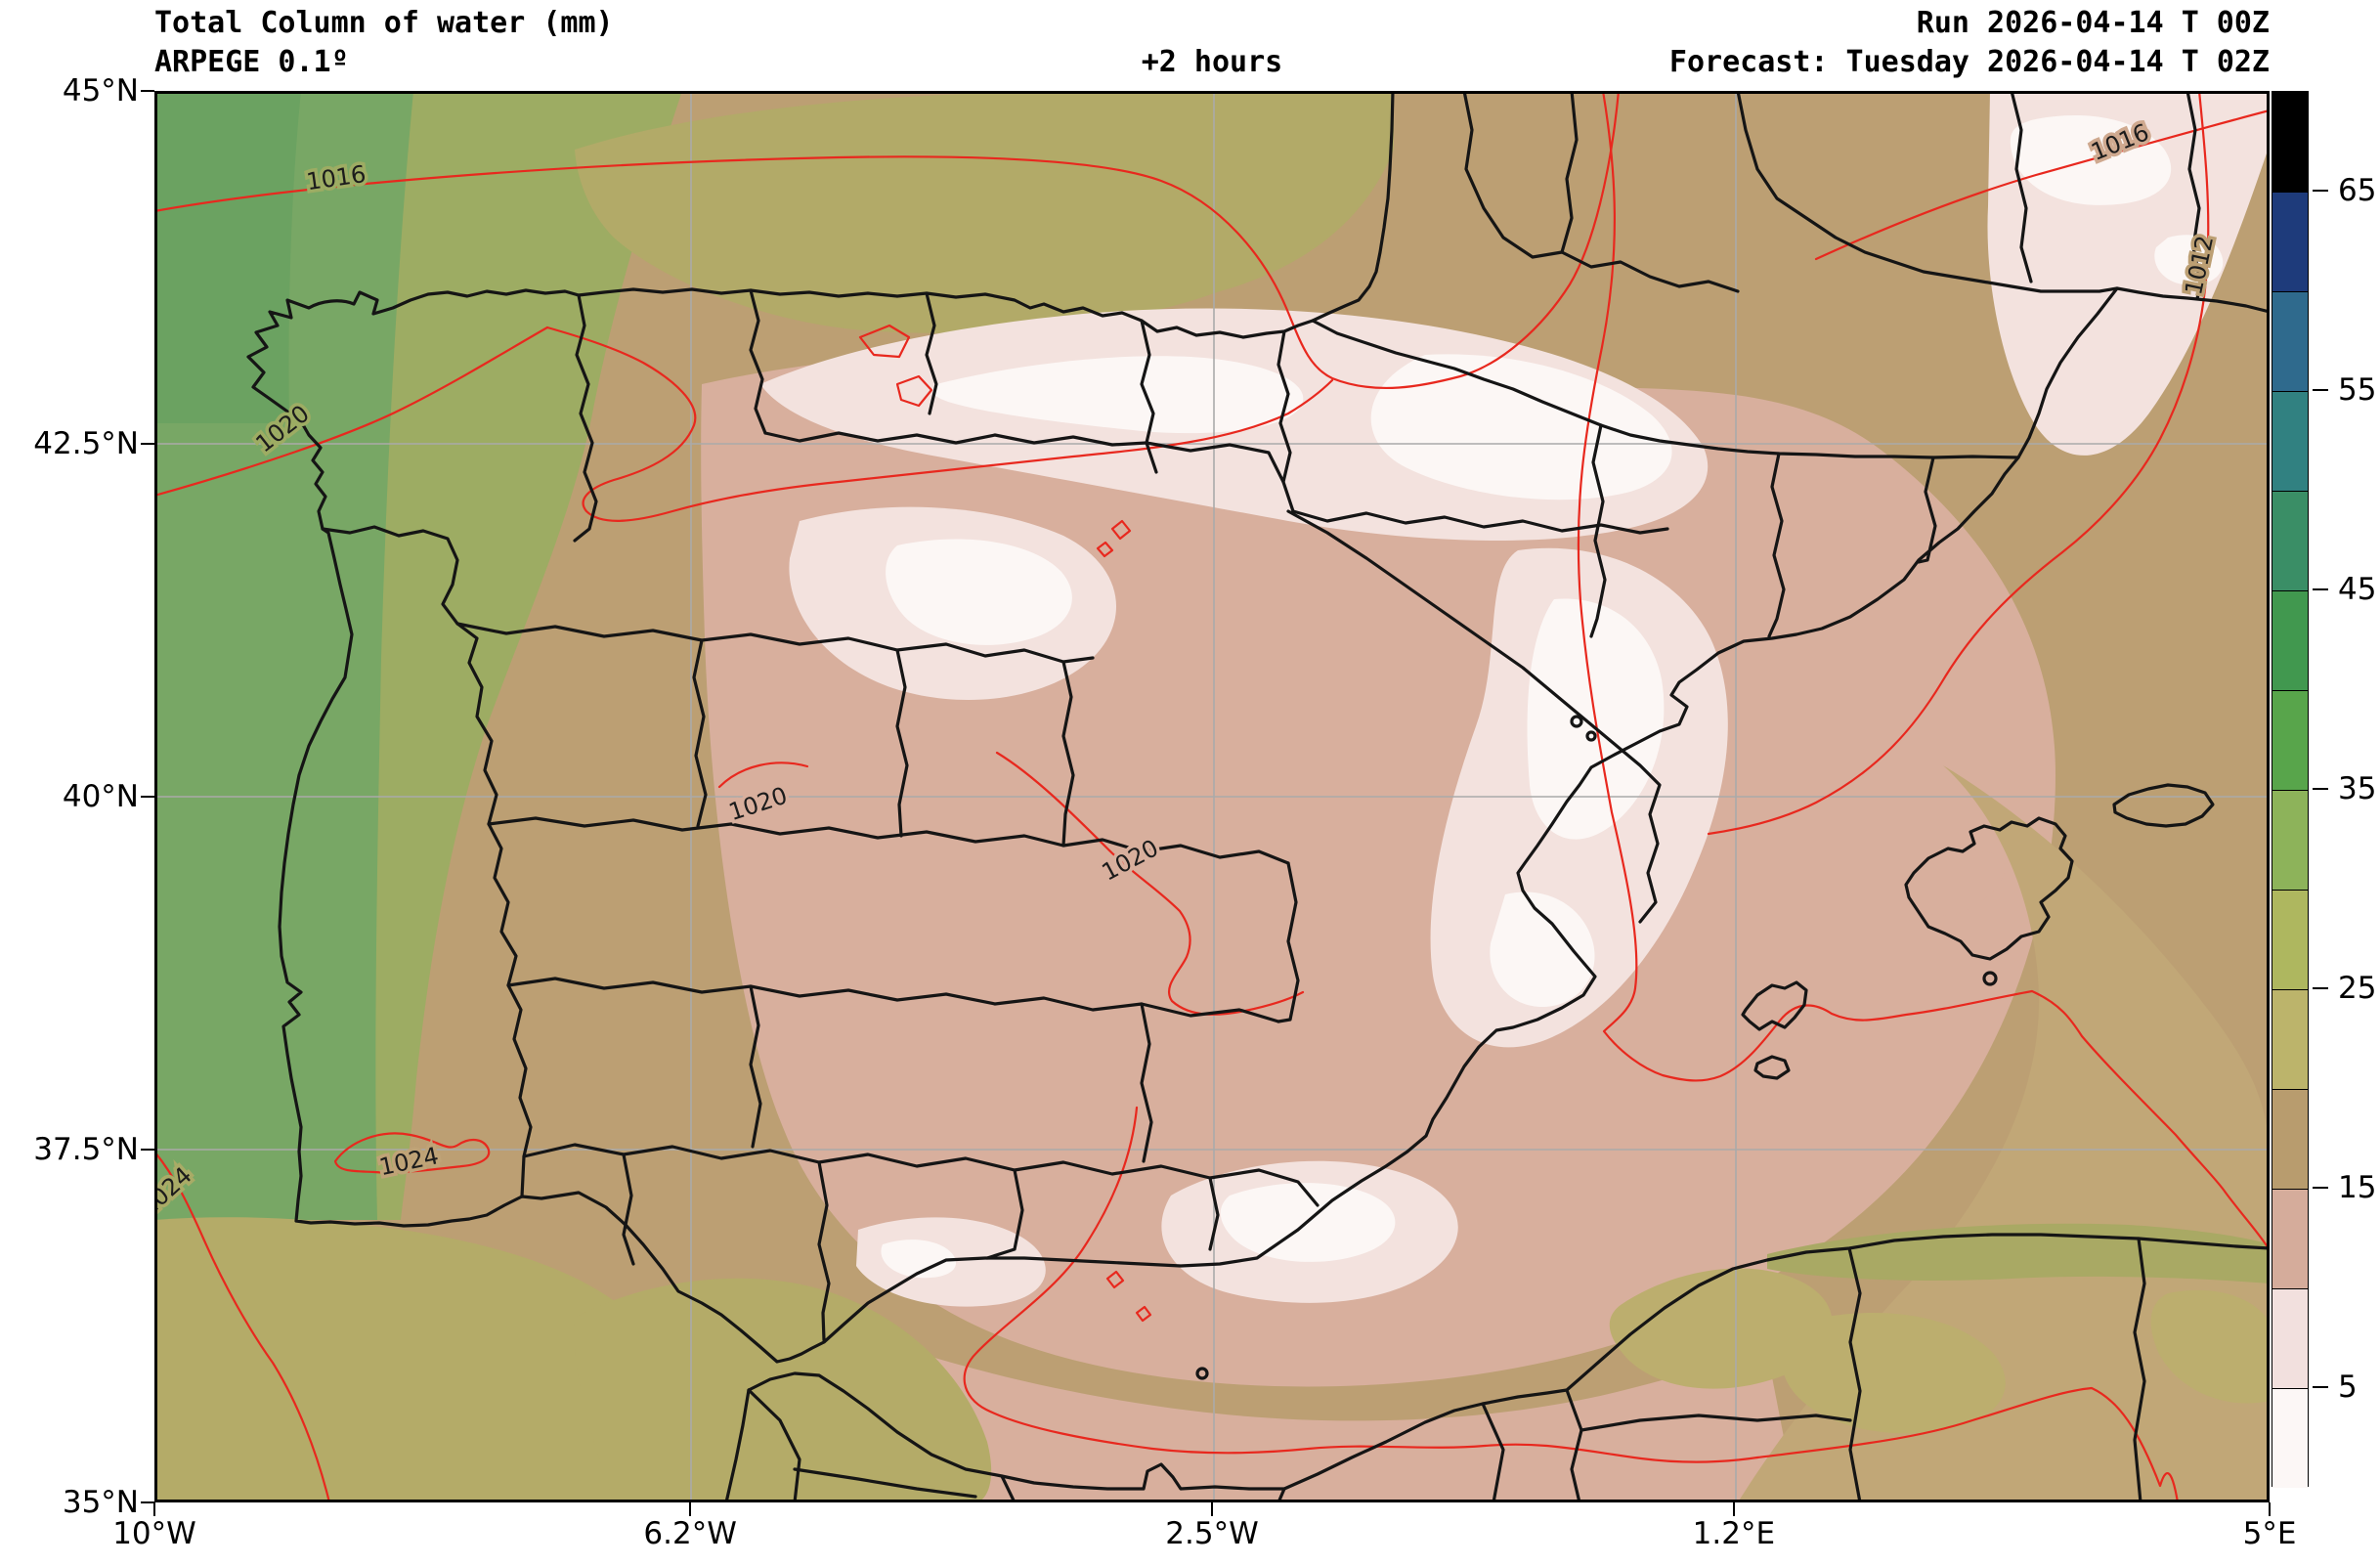 This screenshot has height=1566, width=2380. What do you see at coordinates (2357, 390) in the screenshot?
I see `colorbar-tick-label: 55` at bounding box center [2357, 390].